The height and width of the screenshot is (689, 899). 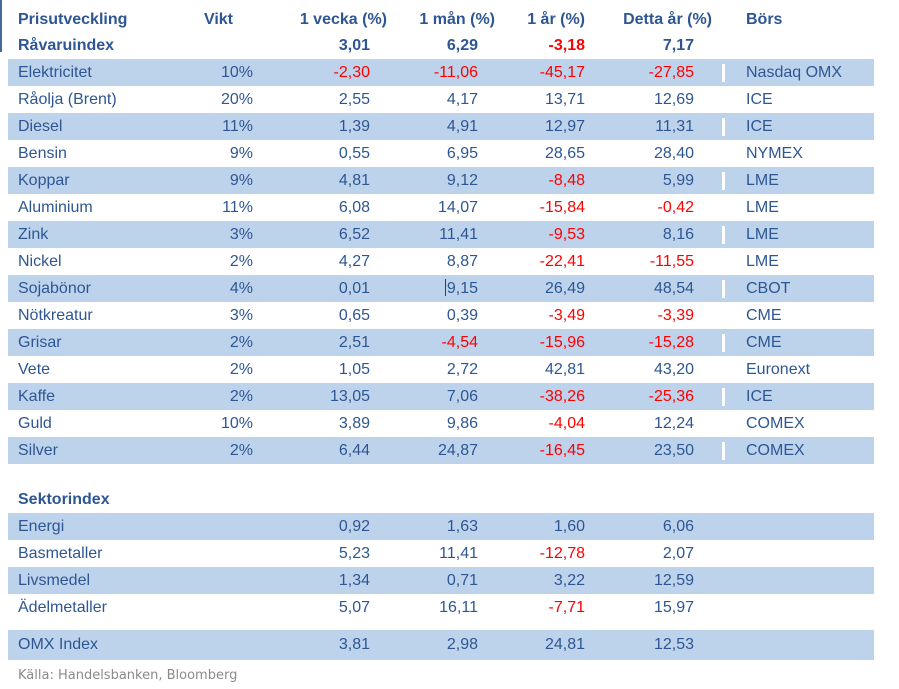 I want to click on table-row: Koppar 9% 4,81 9,12 -8,48 5,99 LME, so click(x=441, y=180).